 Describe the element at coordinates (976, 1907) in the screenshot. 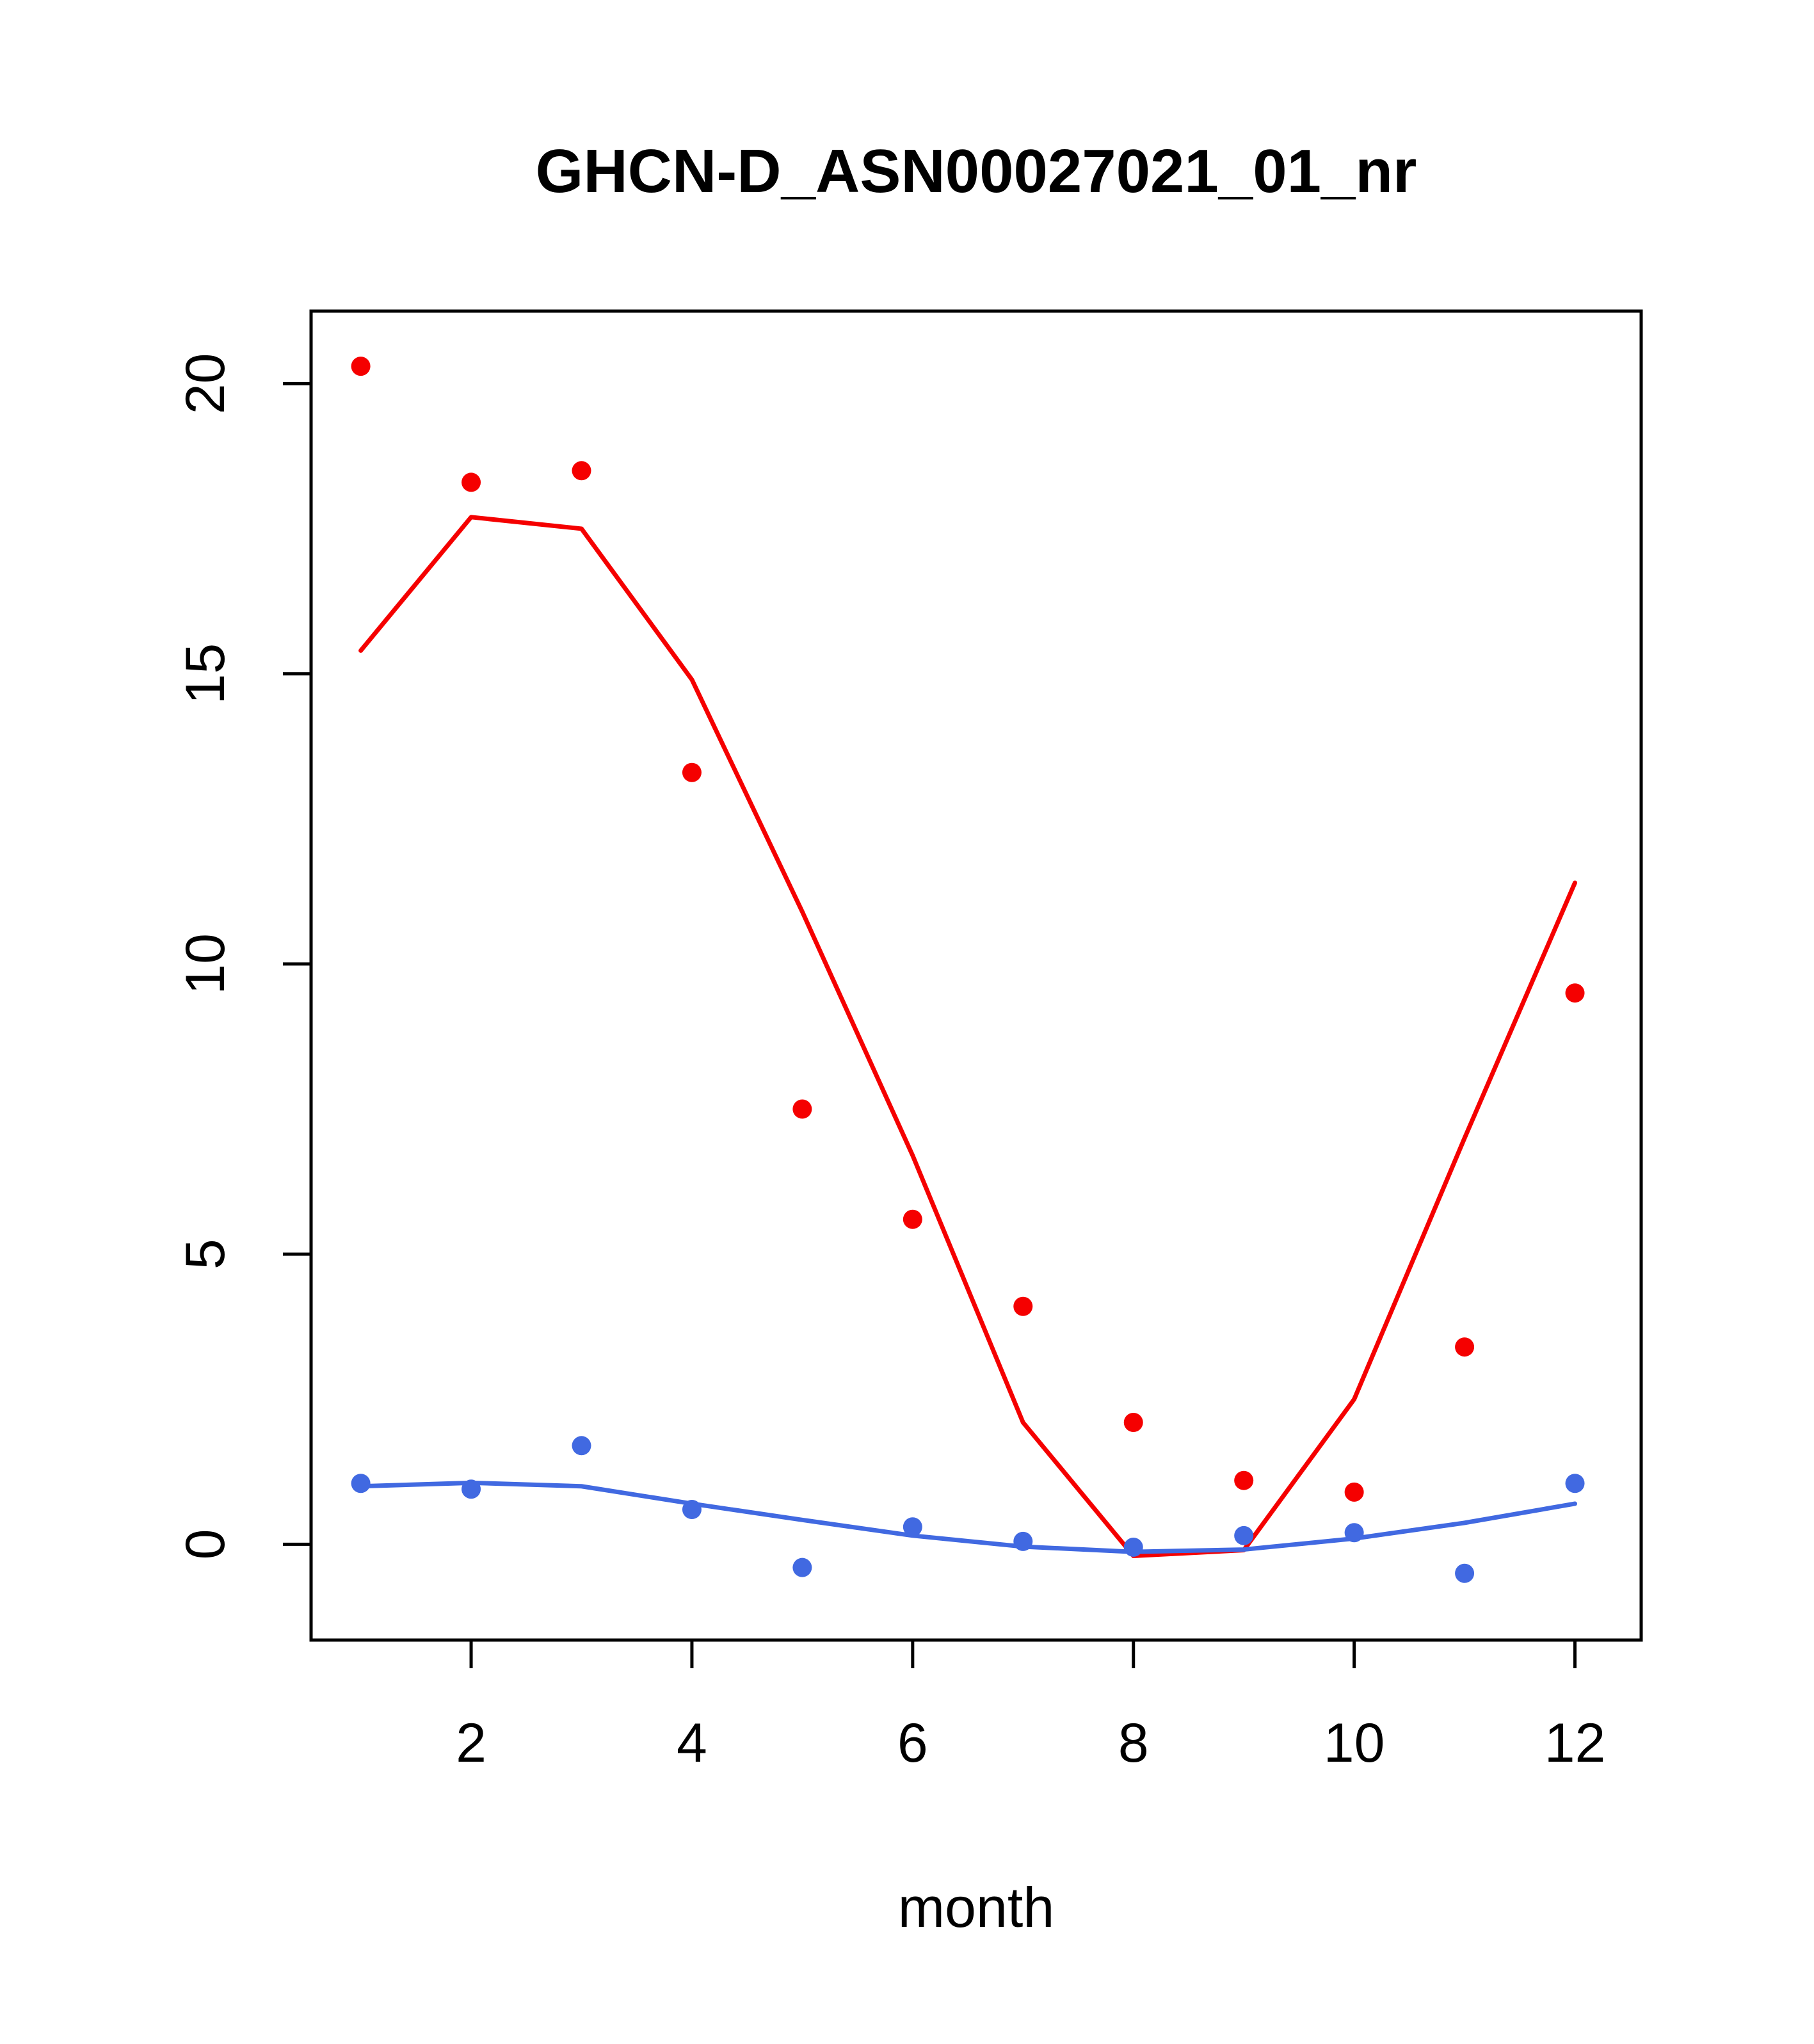

I see `x-axis-label: month` at that location.